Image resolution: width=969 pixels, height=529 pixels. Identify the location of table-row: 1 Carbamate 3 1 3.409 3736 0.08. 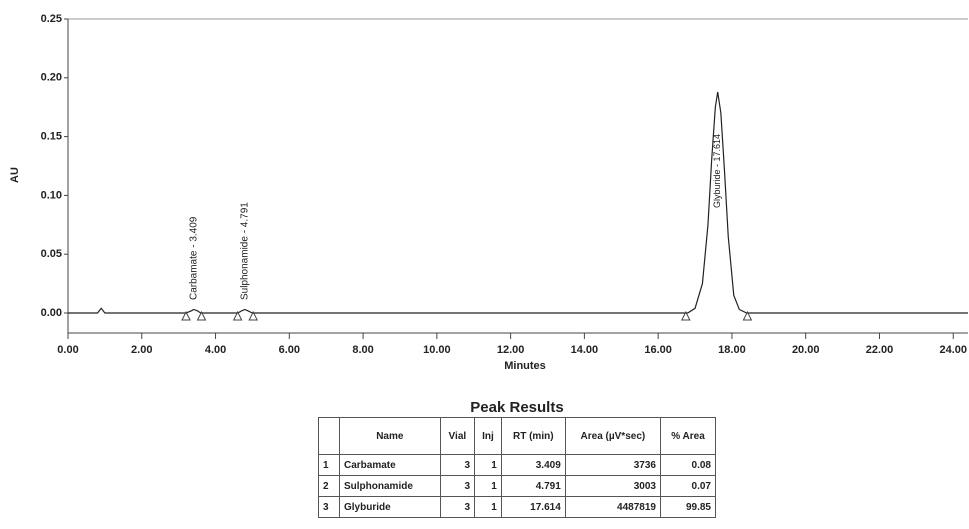
(517, 465).